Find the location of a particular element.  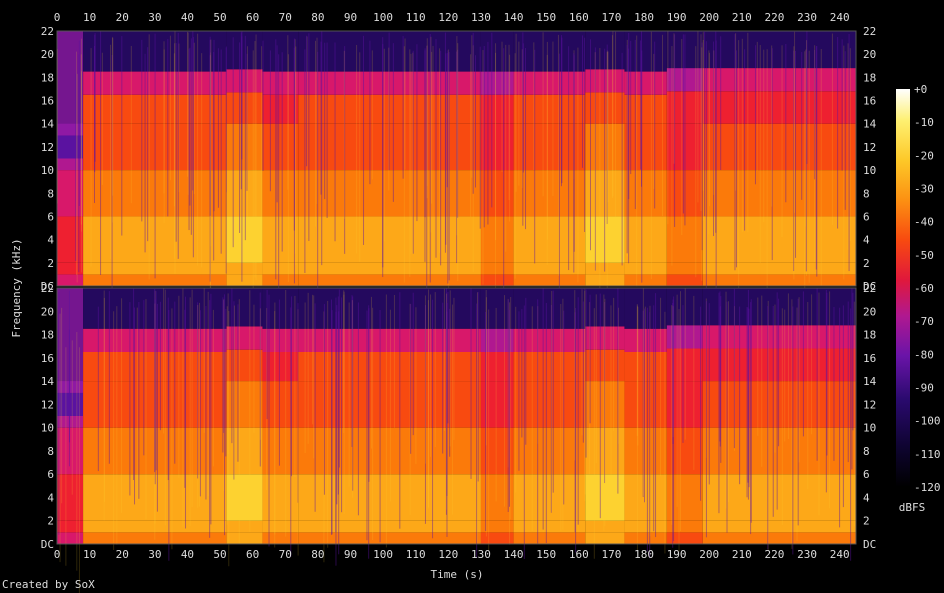

x-tick-label: 0 is located at coordinates (57, 17).